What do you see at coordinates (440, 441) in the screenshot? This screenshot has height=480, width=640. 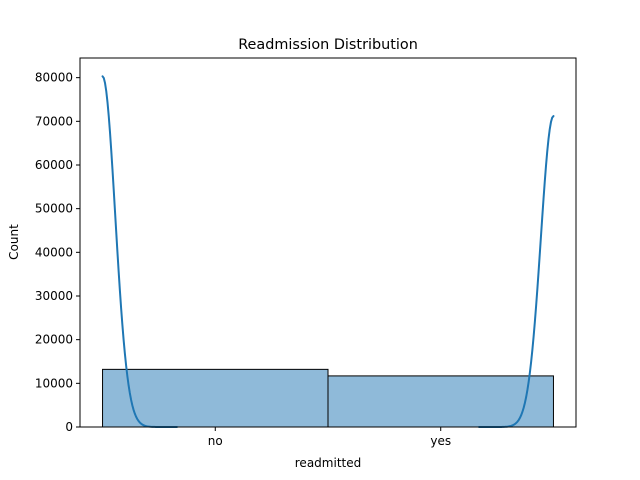 I see `x-tick-label-yes: yes` at bounding box center [440, 441].